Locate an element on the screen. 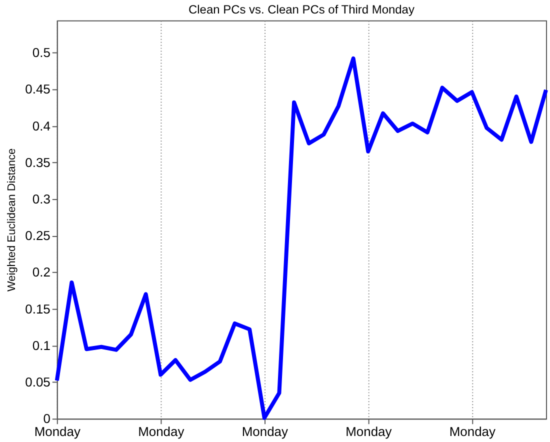 The image size is (550, 442). y-tick-label: 0.4 is located at coordinates (41, 126).